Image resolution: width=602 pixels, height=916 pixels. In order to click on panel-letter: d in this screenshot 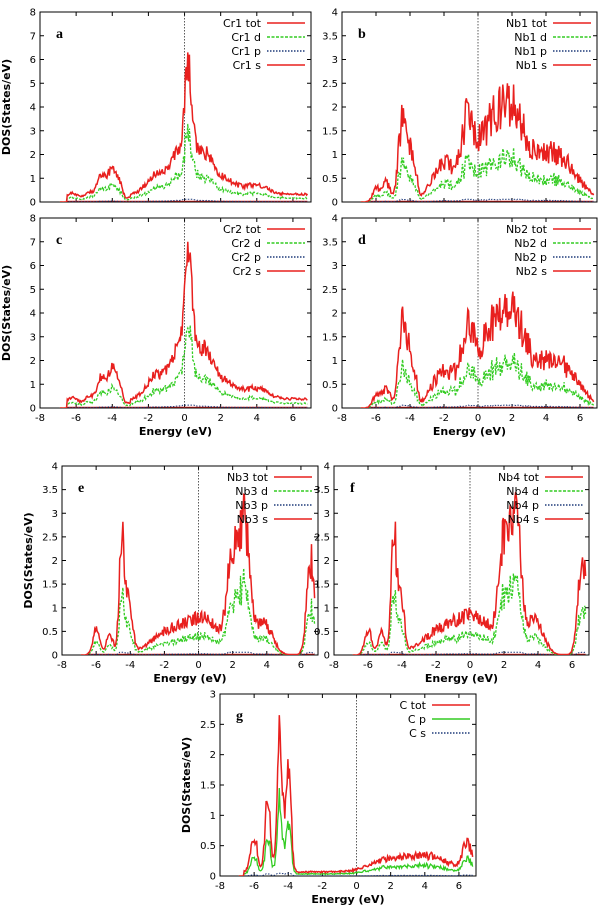, I will do `click(362, 240)`.